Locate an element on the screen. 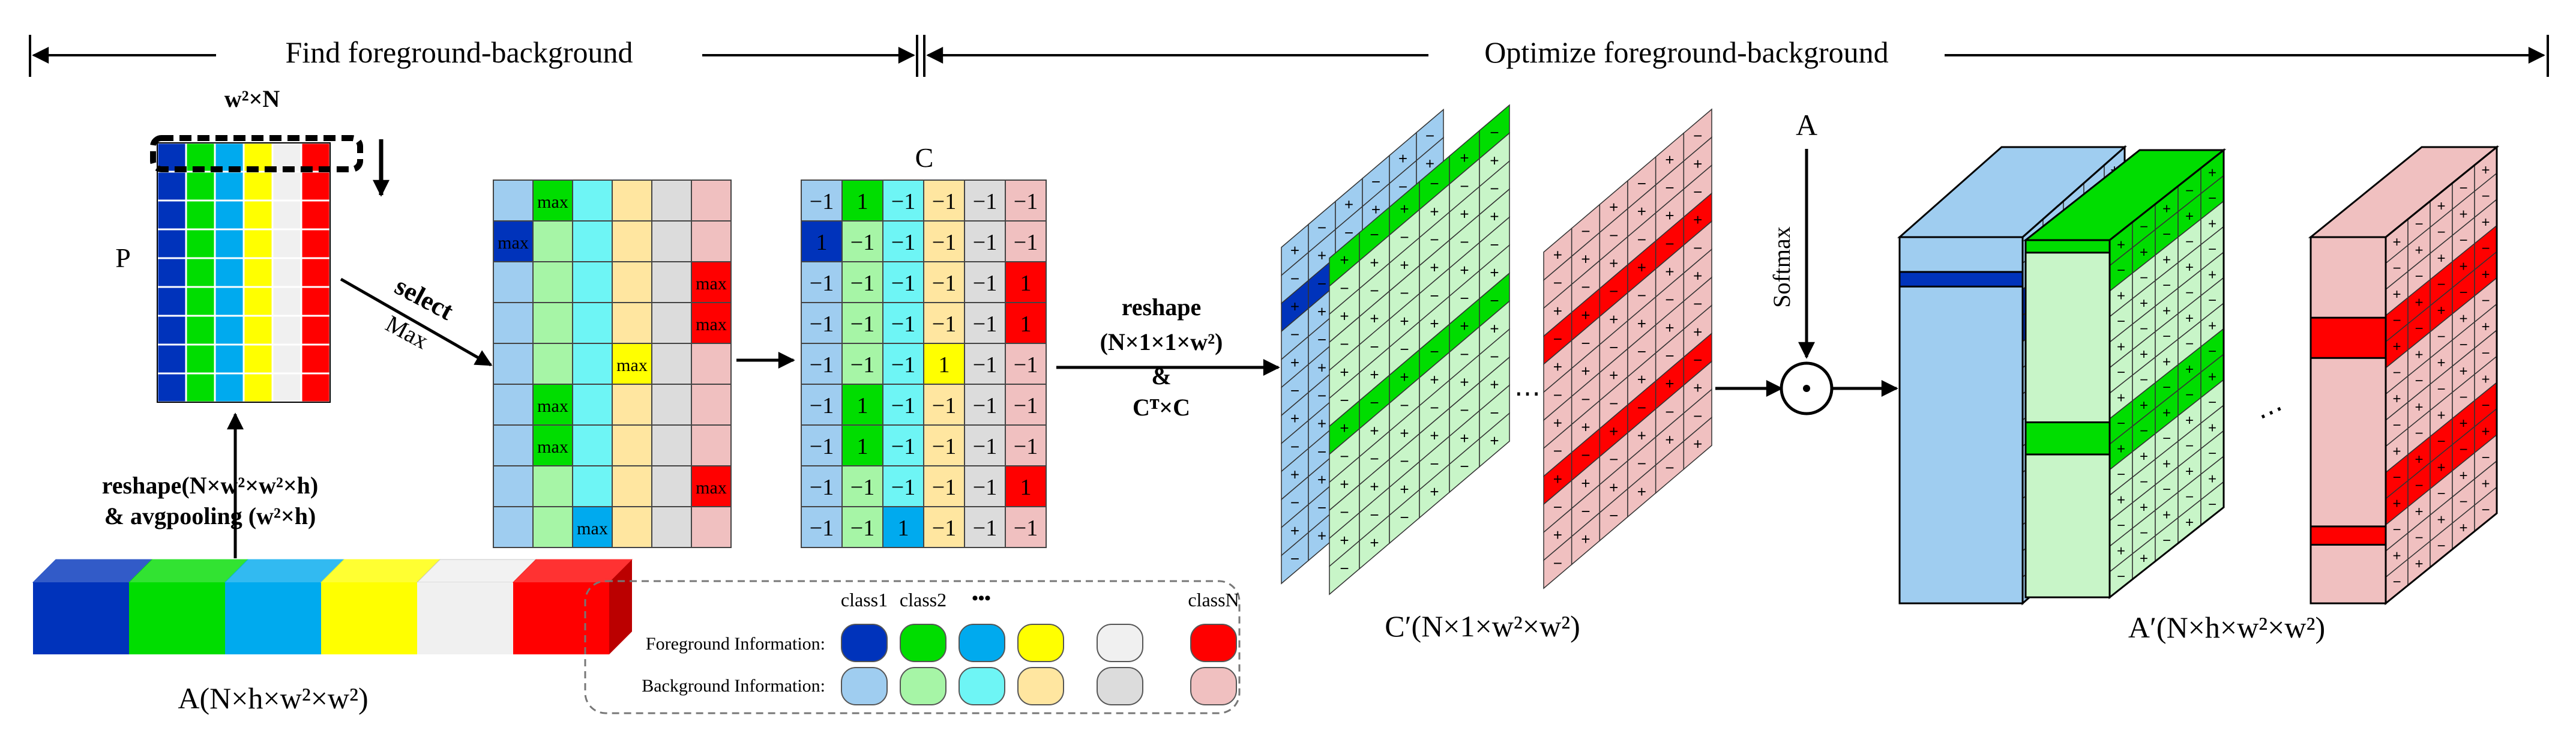 Image resolution: width=2576 pixels, height=733 pixels. a-top-label: A is located at coordinates (1806, 125).